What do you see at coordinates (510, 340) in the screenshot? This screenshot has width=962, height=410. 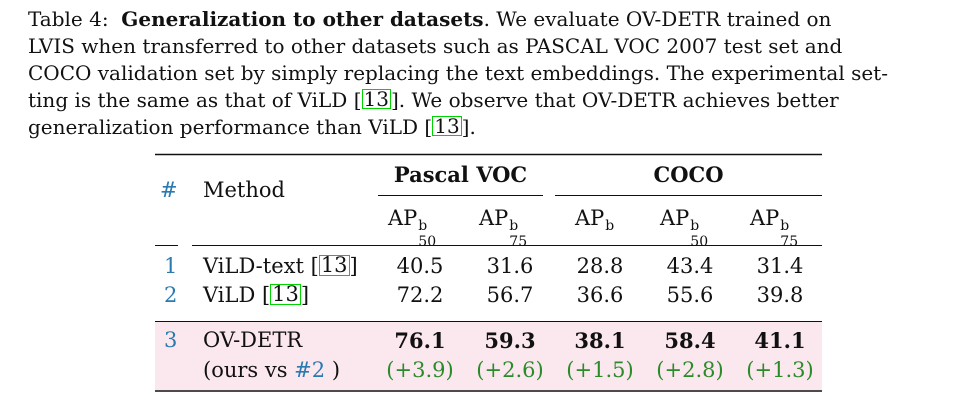 I see `table-cell: 59.3` at bounding box center [510, 340].